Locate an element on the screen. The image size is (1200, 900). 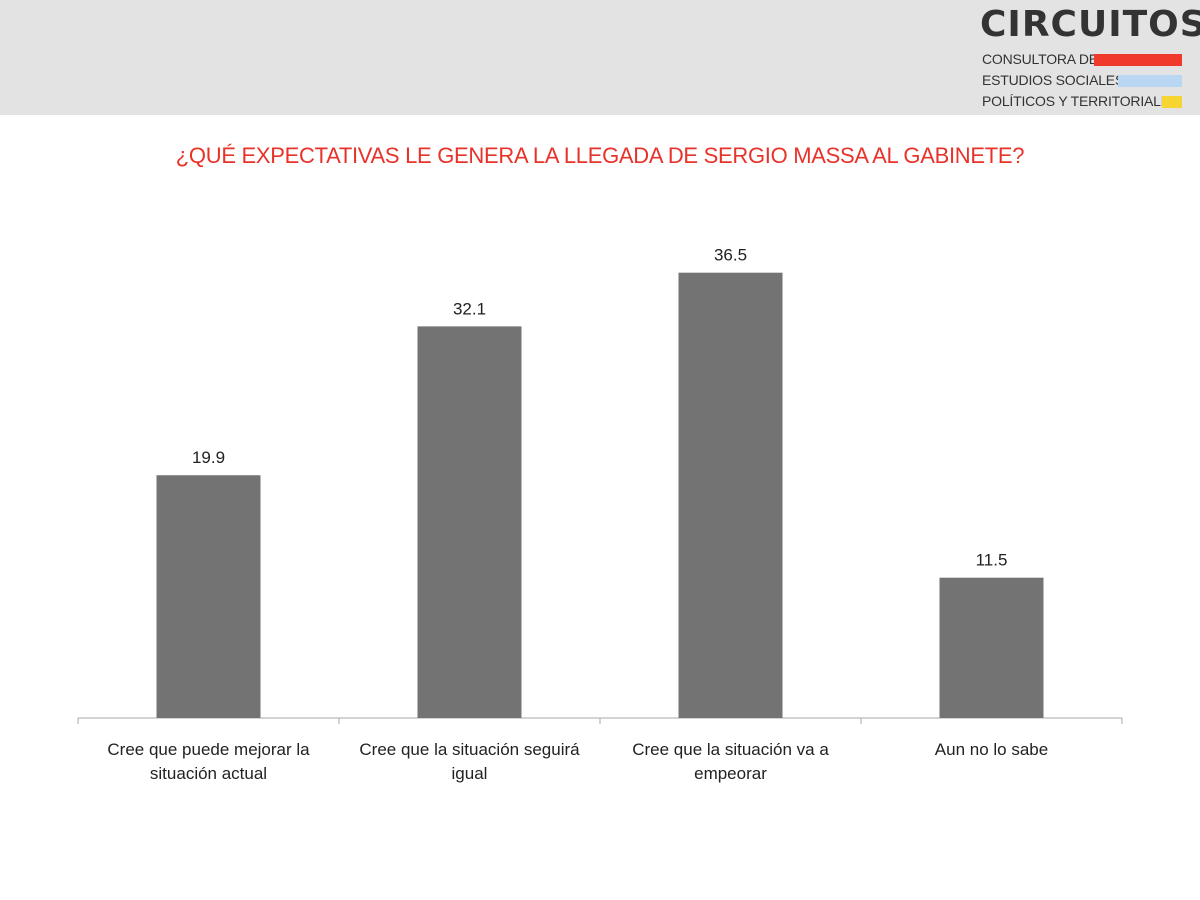
logo-line-1: CONSULTORA DE is located at coordinates (1040, 59).